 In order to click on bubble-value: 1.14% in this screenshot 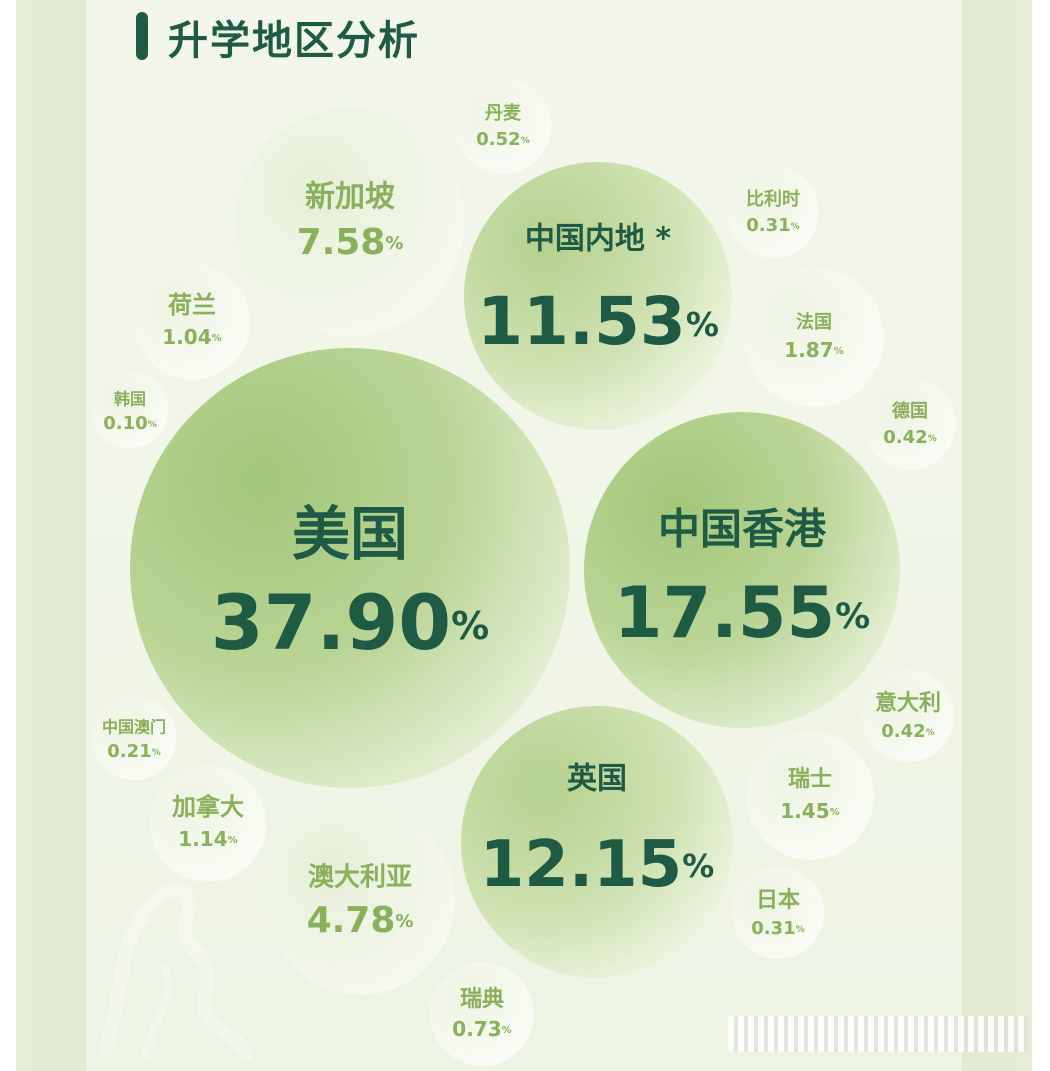, I will do `click(207, 839)`.